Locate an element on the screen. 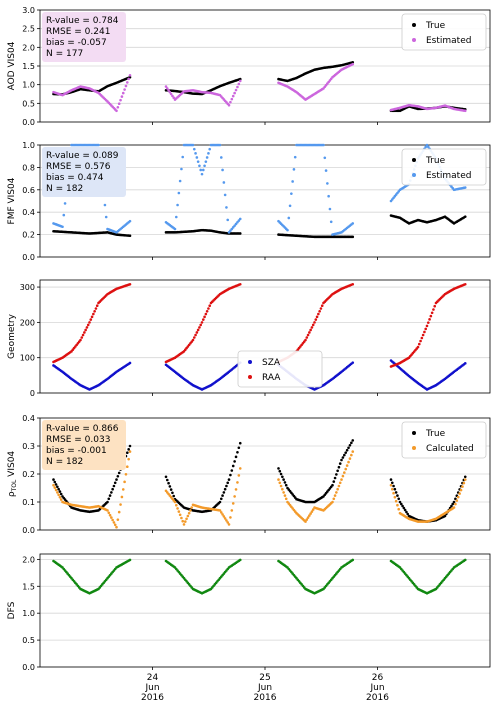 Image resolution: width=500 pixels, height=704 pixels. y-tick-label: 0.4 is located at coordinates (28, 418).